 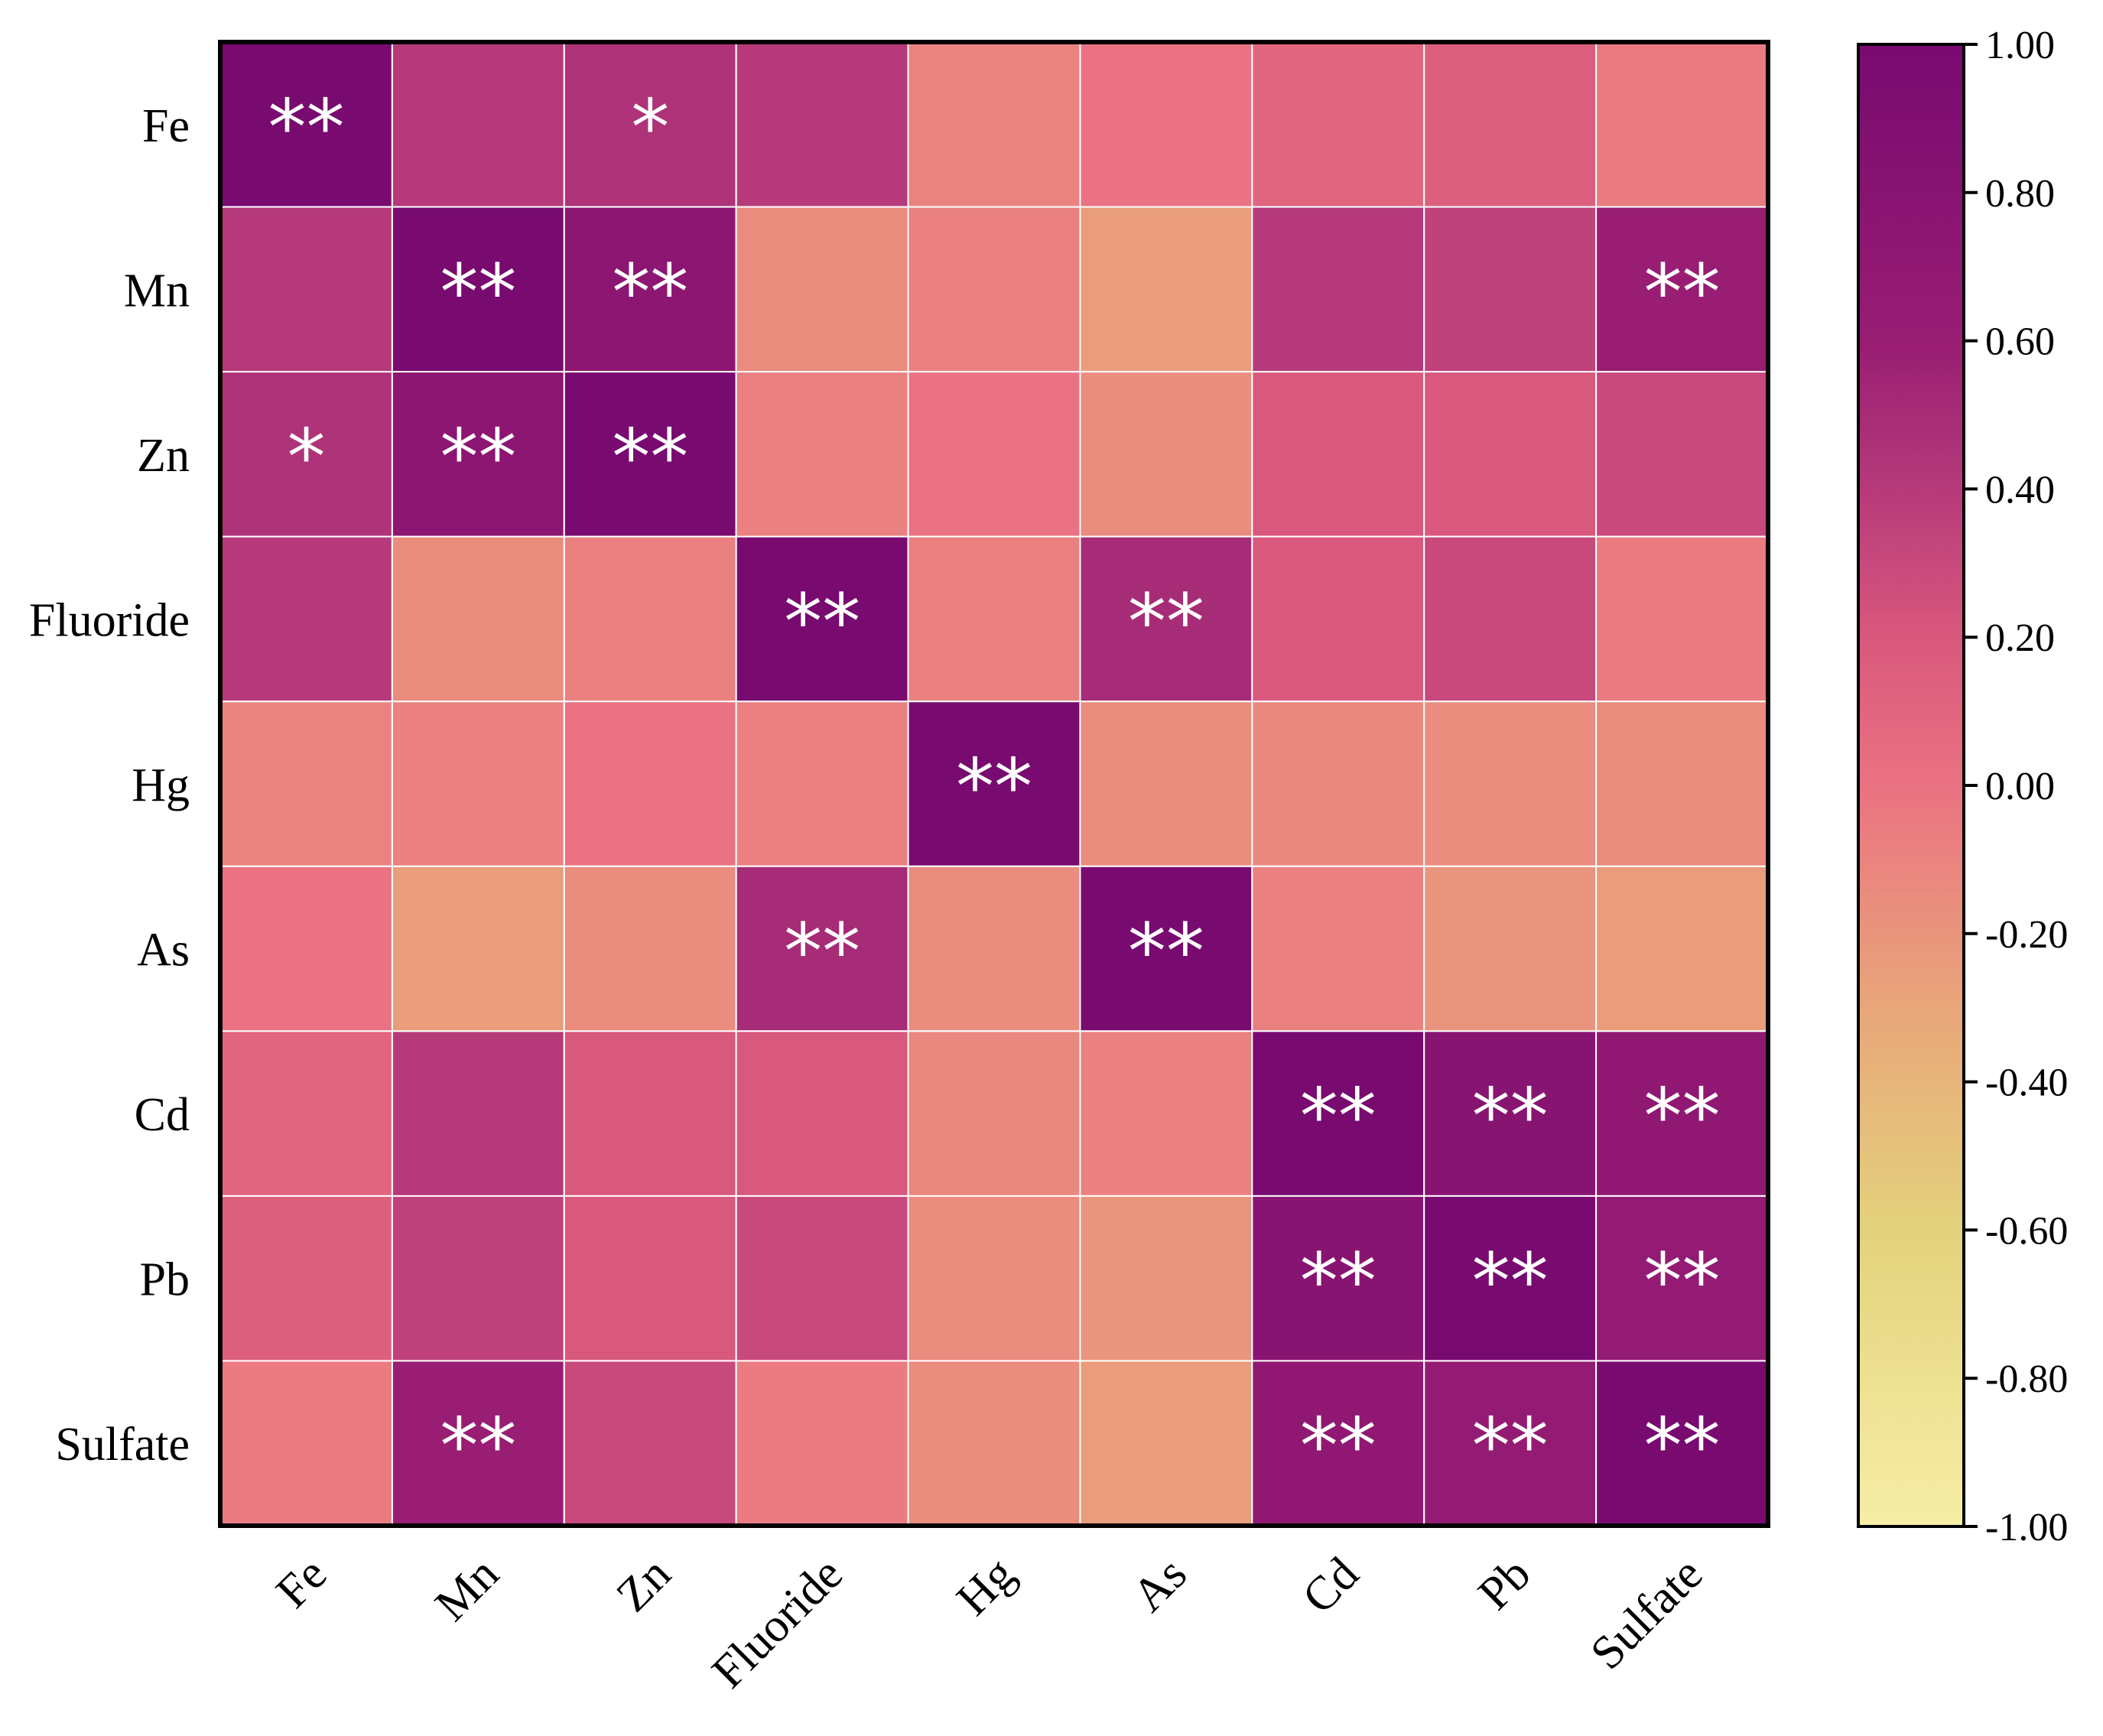 What do you see at coordinates (1338, 289) in the screenshot?
I see `heatmap-cell-mn-cd` at bounding box center [1338, 289].